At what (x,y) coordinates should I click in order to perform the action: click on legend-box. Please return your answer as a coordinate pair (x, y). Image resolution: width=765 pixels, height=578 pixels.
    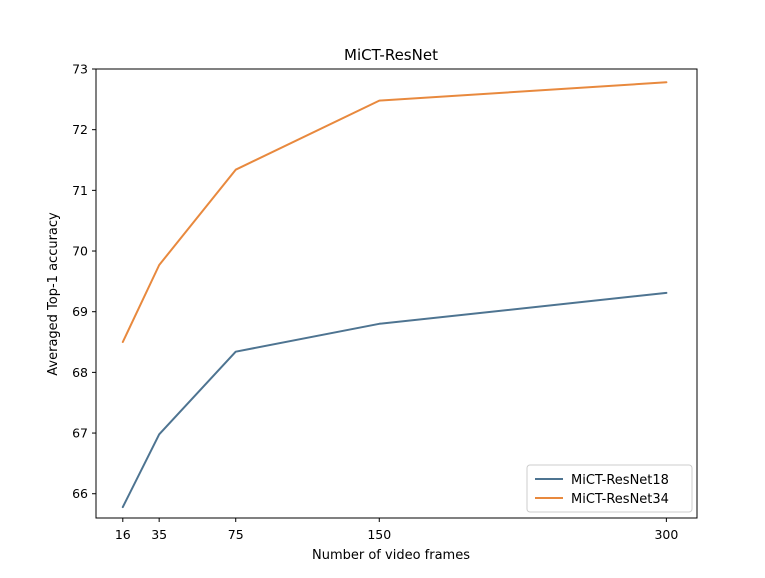
    Looking at the image, I should click on (609, 488).